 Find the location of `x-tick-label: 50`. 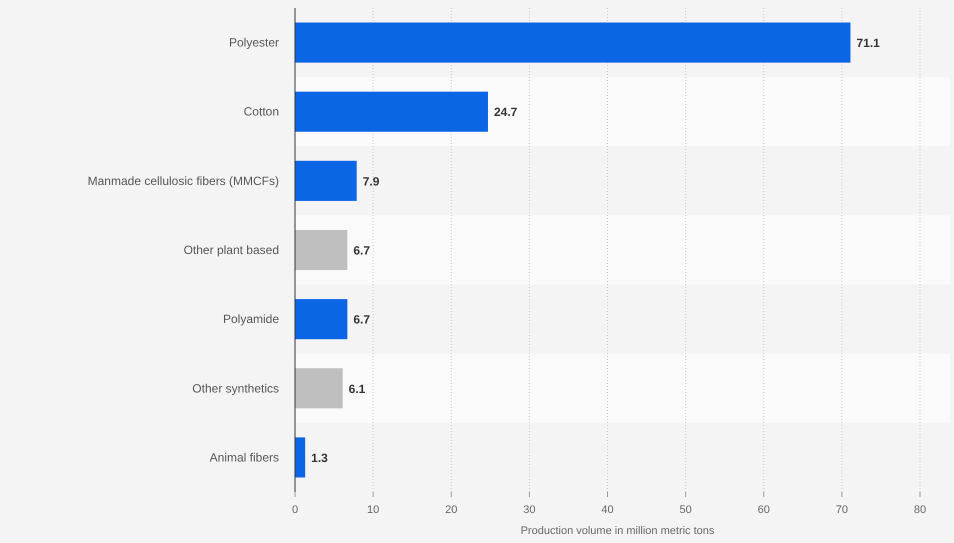

x-tick-label: 50 is located at coordinates (686, 510).